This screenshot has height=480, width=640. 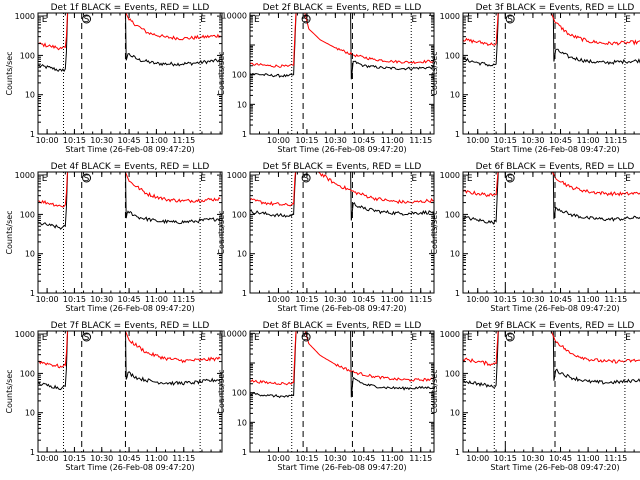 I want to click on chart-title: Det 8f BLACK = Events, RED = LLD, so click(x=342, y=326).